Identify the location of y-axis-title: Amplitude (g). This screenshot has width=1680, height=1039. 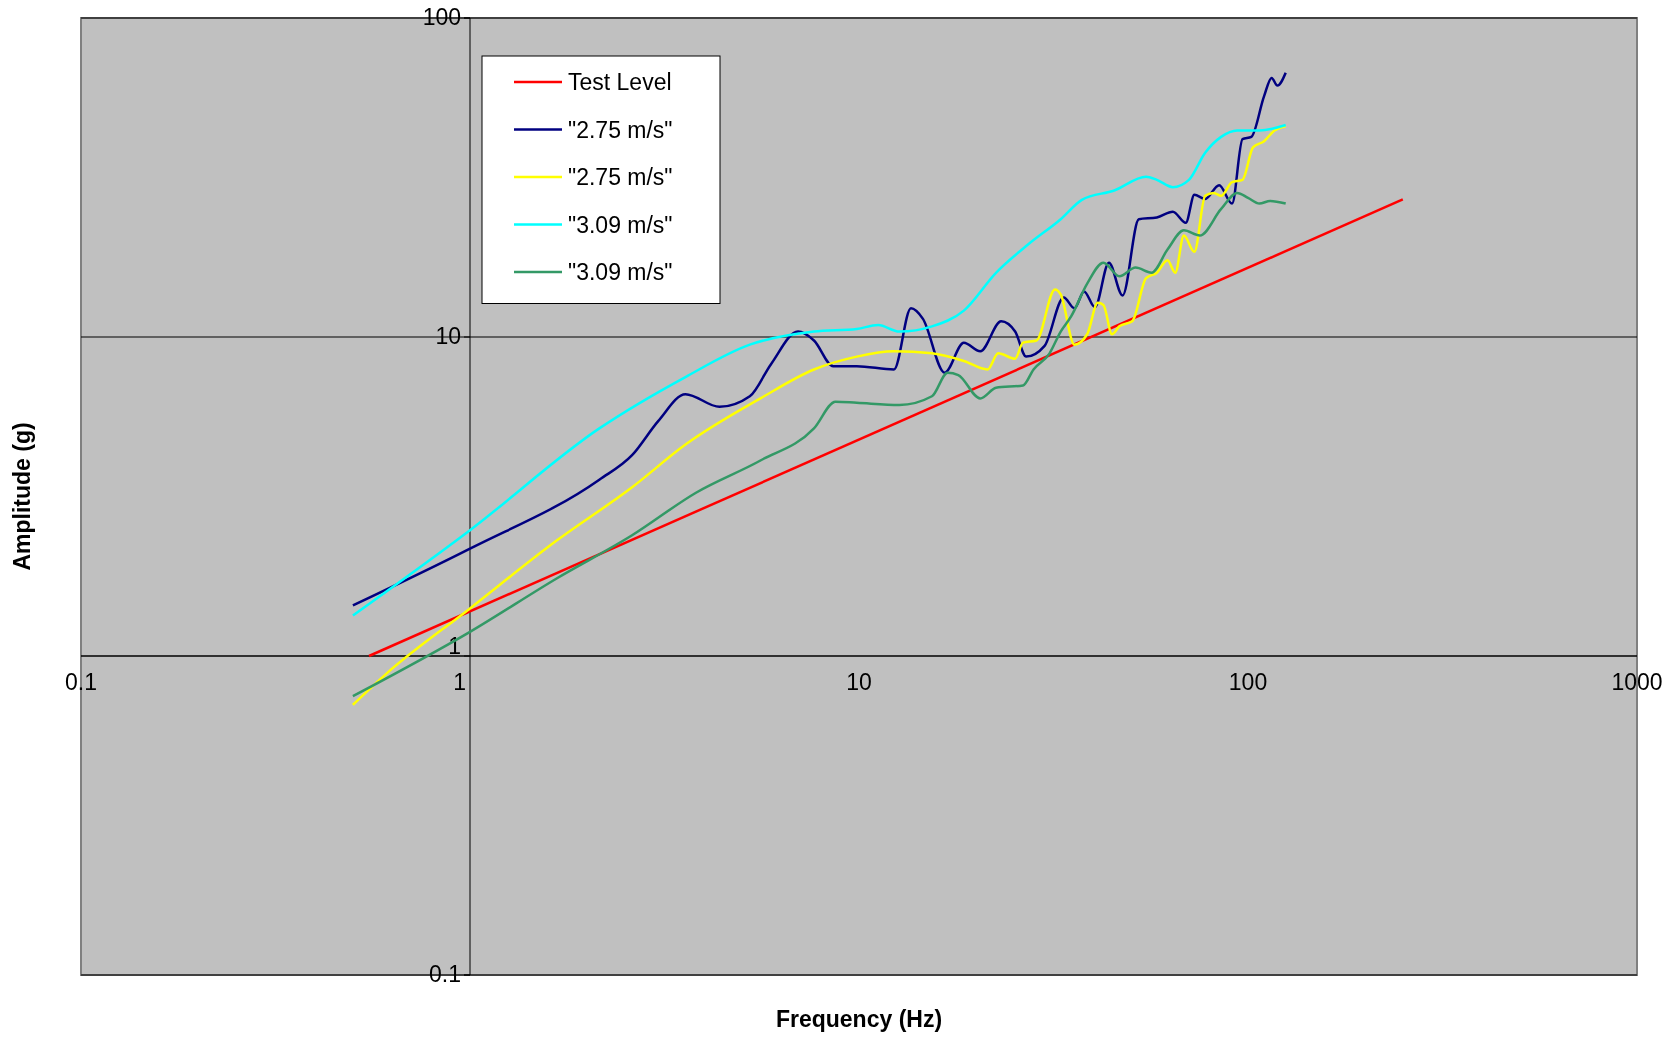
(22, 496).